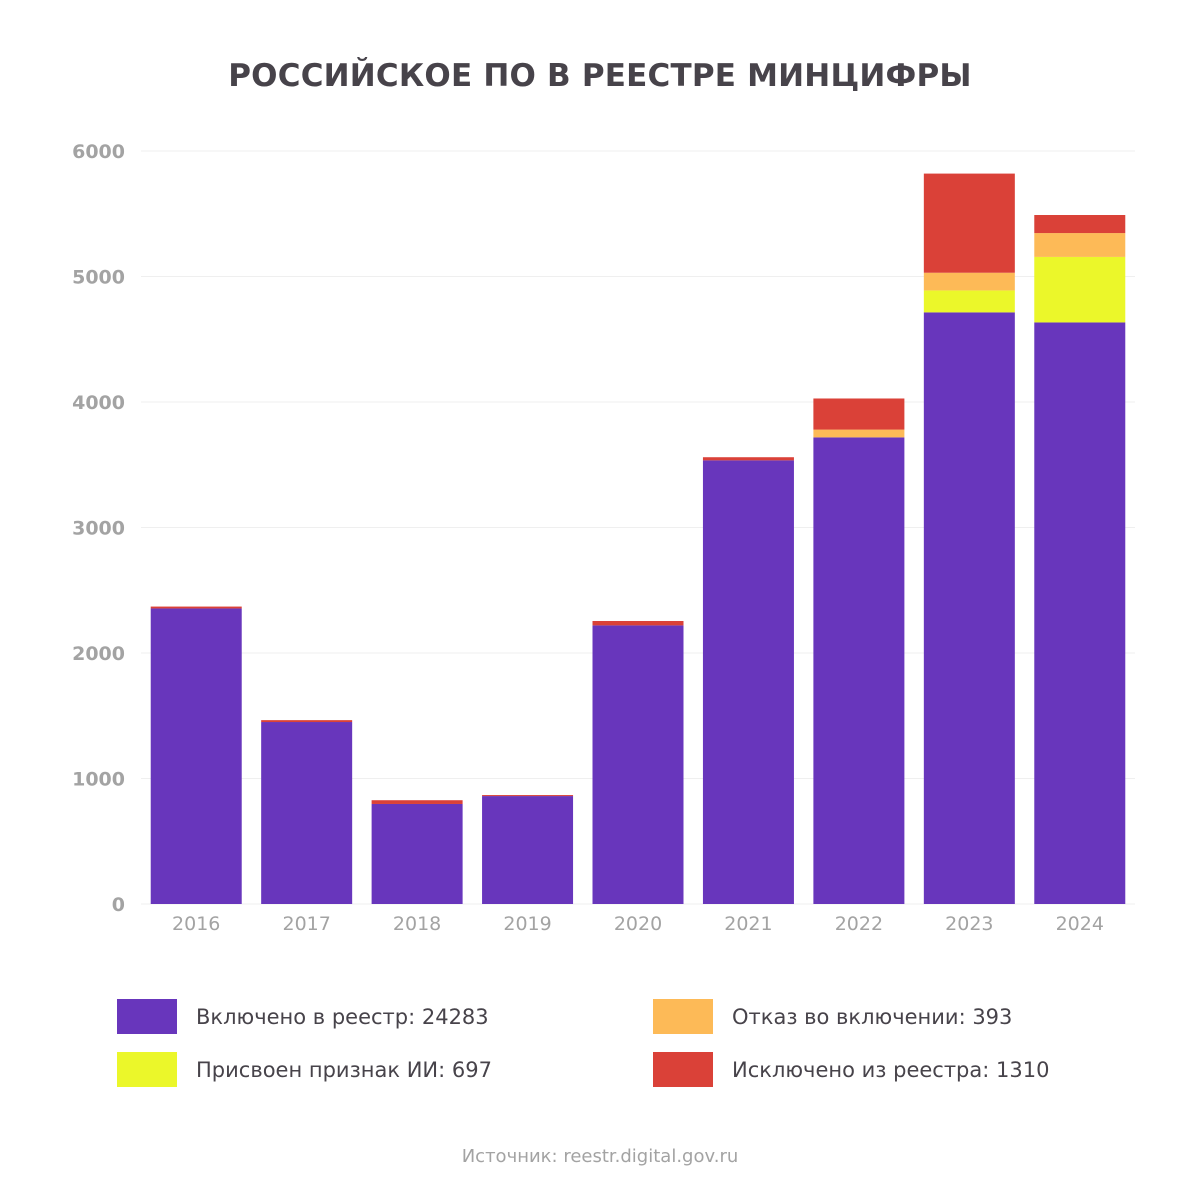  Describe the element at coordinates (969, 924) in the screenshot. I see `x-tick-label: 2023` at that location.